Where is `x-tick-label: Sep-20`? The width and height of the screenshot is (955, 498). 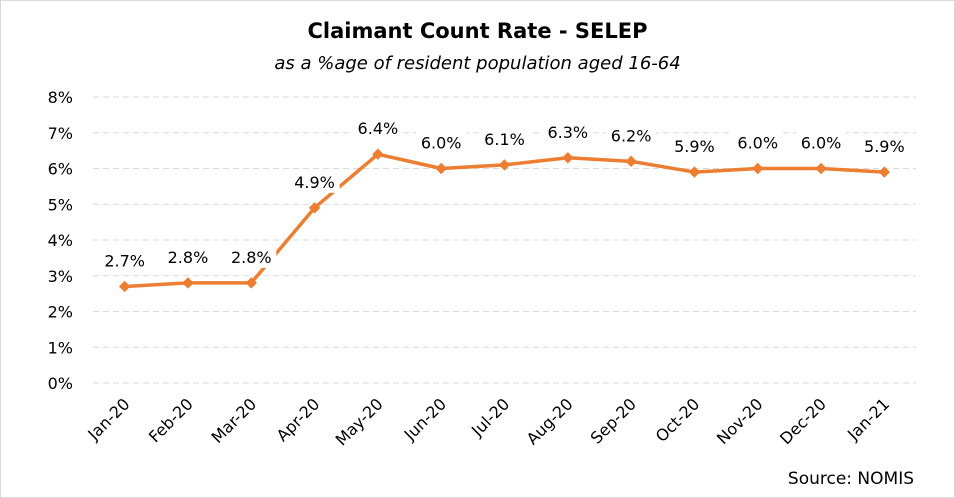
x-tick-label: Sep-20 is located at coordinates (613, 420).